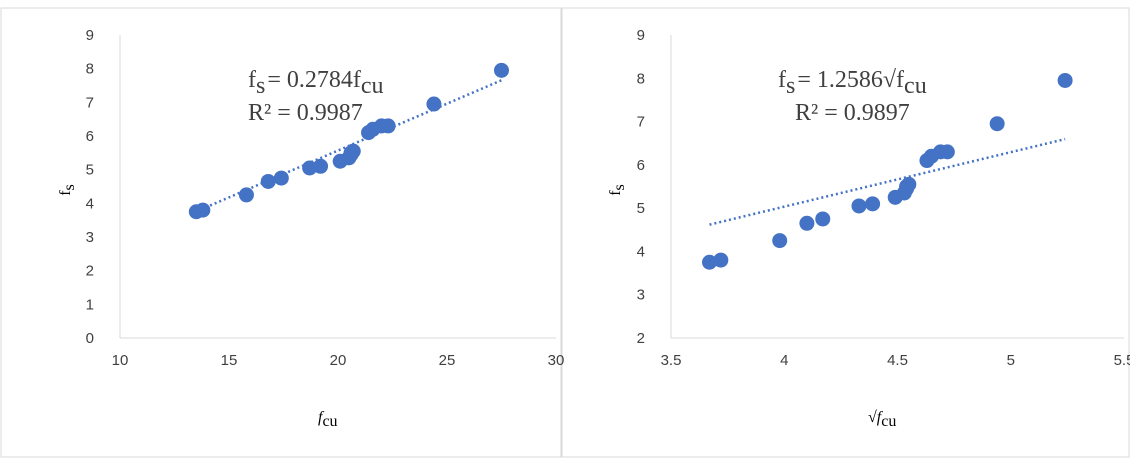  I want to click on x-axis-ticks: 10 15 20 25 30, so click(338, 360).